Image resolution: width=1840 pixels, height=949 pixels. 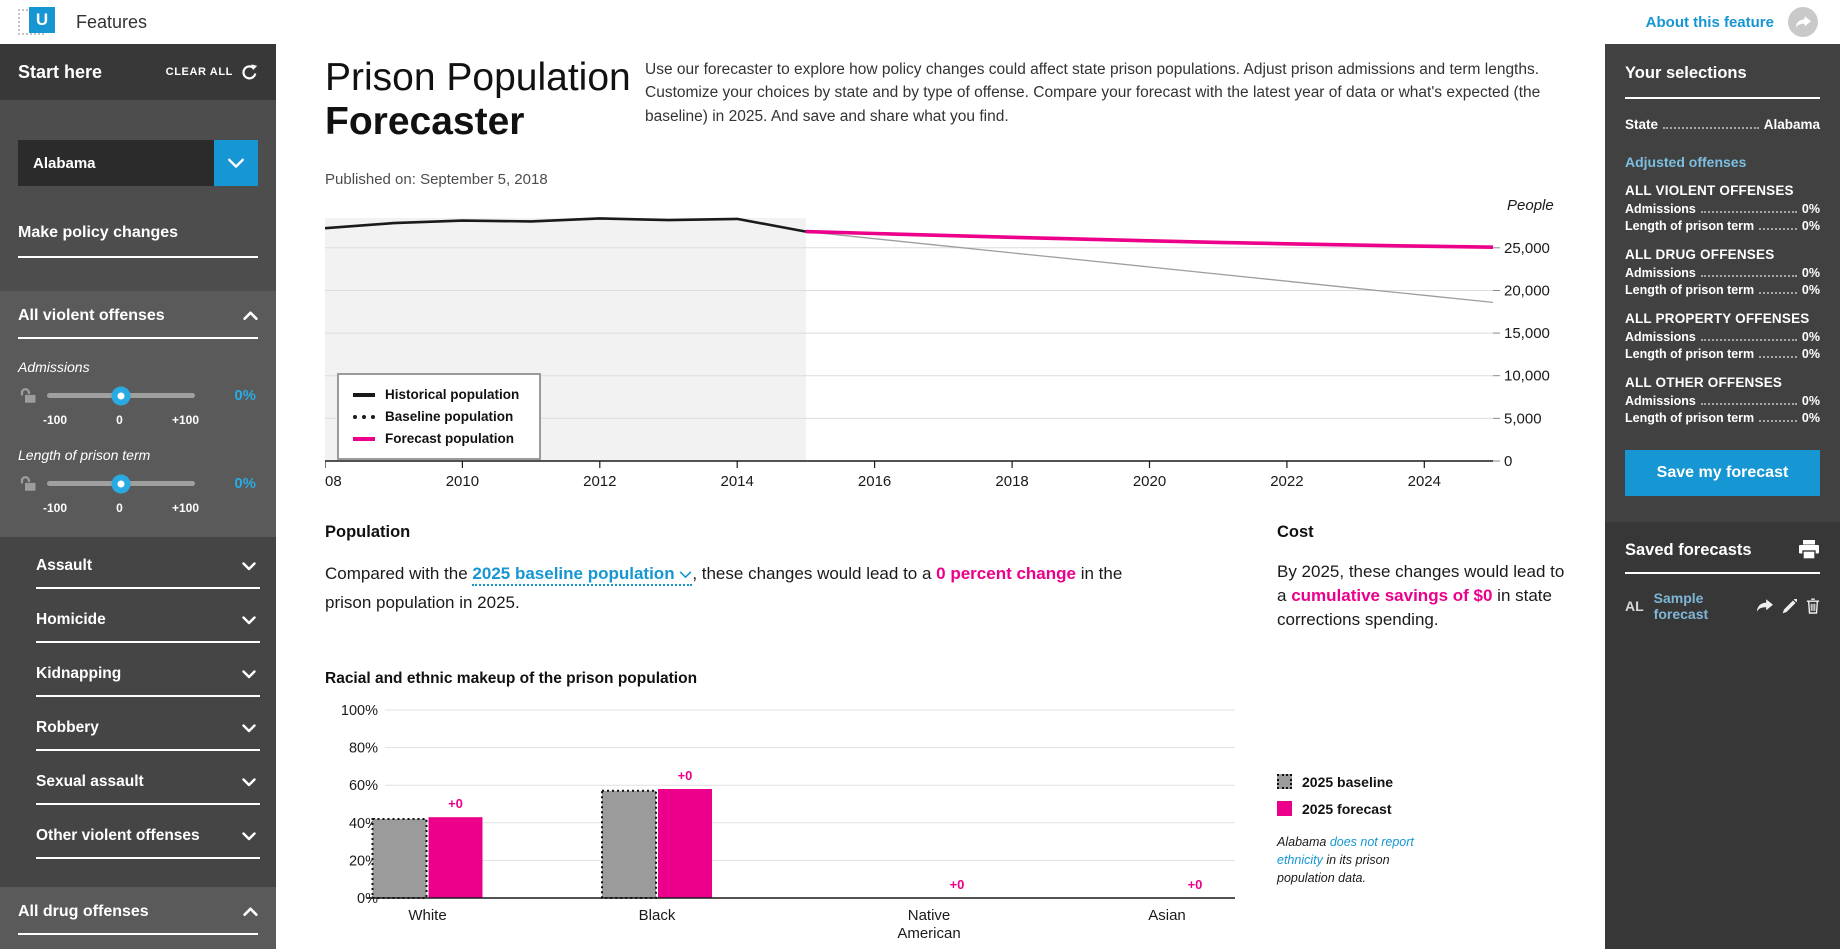 What do you see at coordinates (42, 20) in the screenshot?
I see `logo-letter: U` at bounding box center [42, 20].